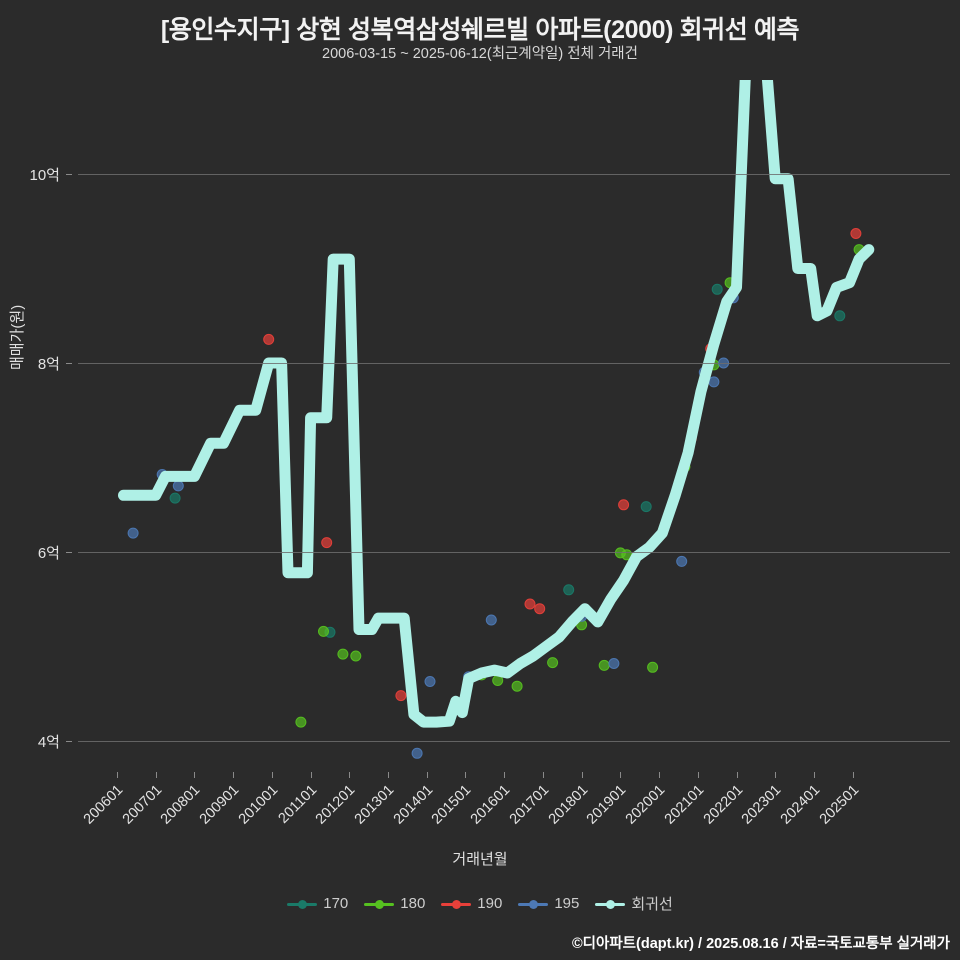  What do you see at coordinates (452, 805) in the screenshot?
I see `x-axis-tick-label: 201501` at bounding box center [452, 805].